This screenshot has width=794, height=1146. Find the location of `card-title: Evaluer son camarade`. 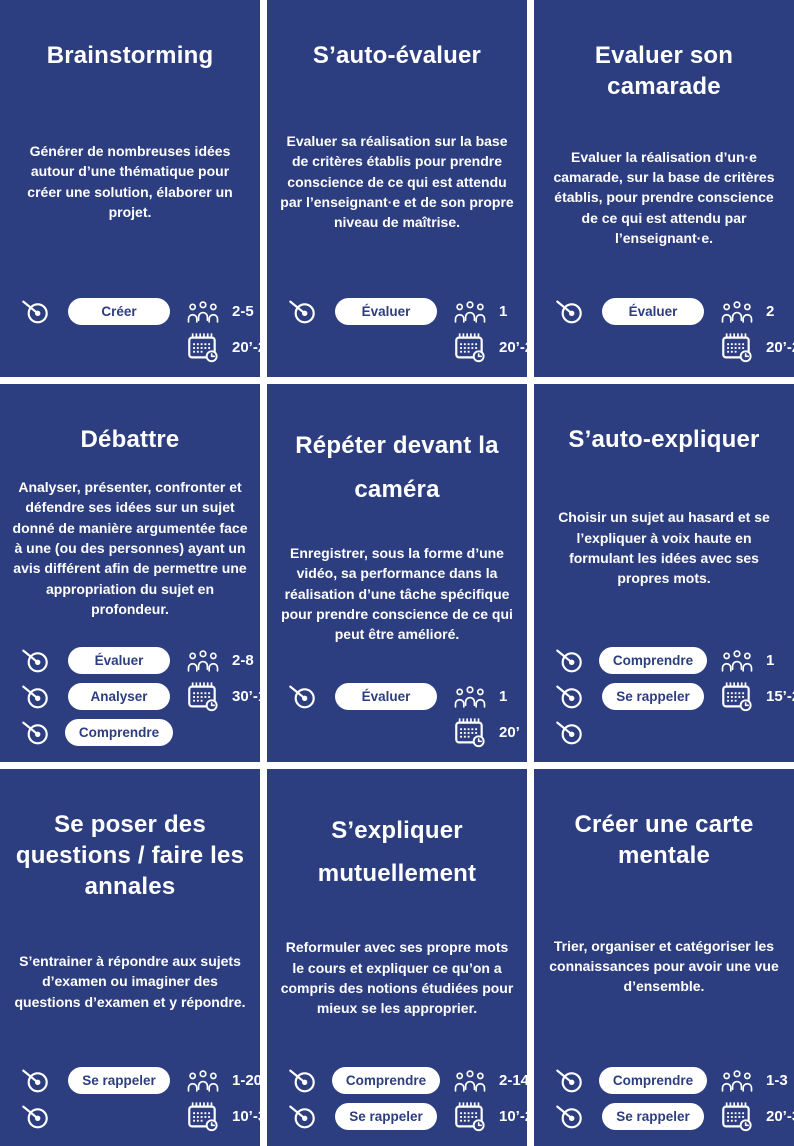

card-title: Evaluer son camarade is located at coordinates (664, 71).